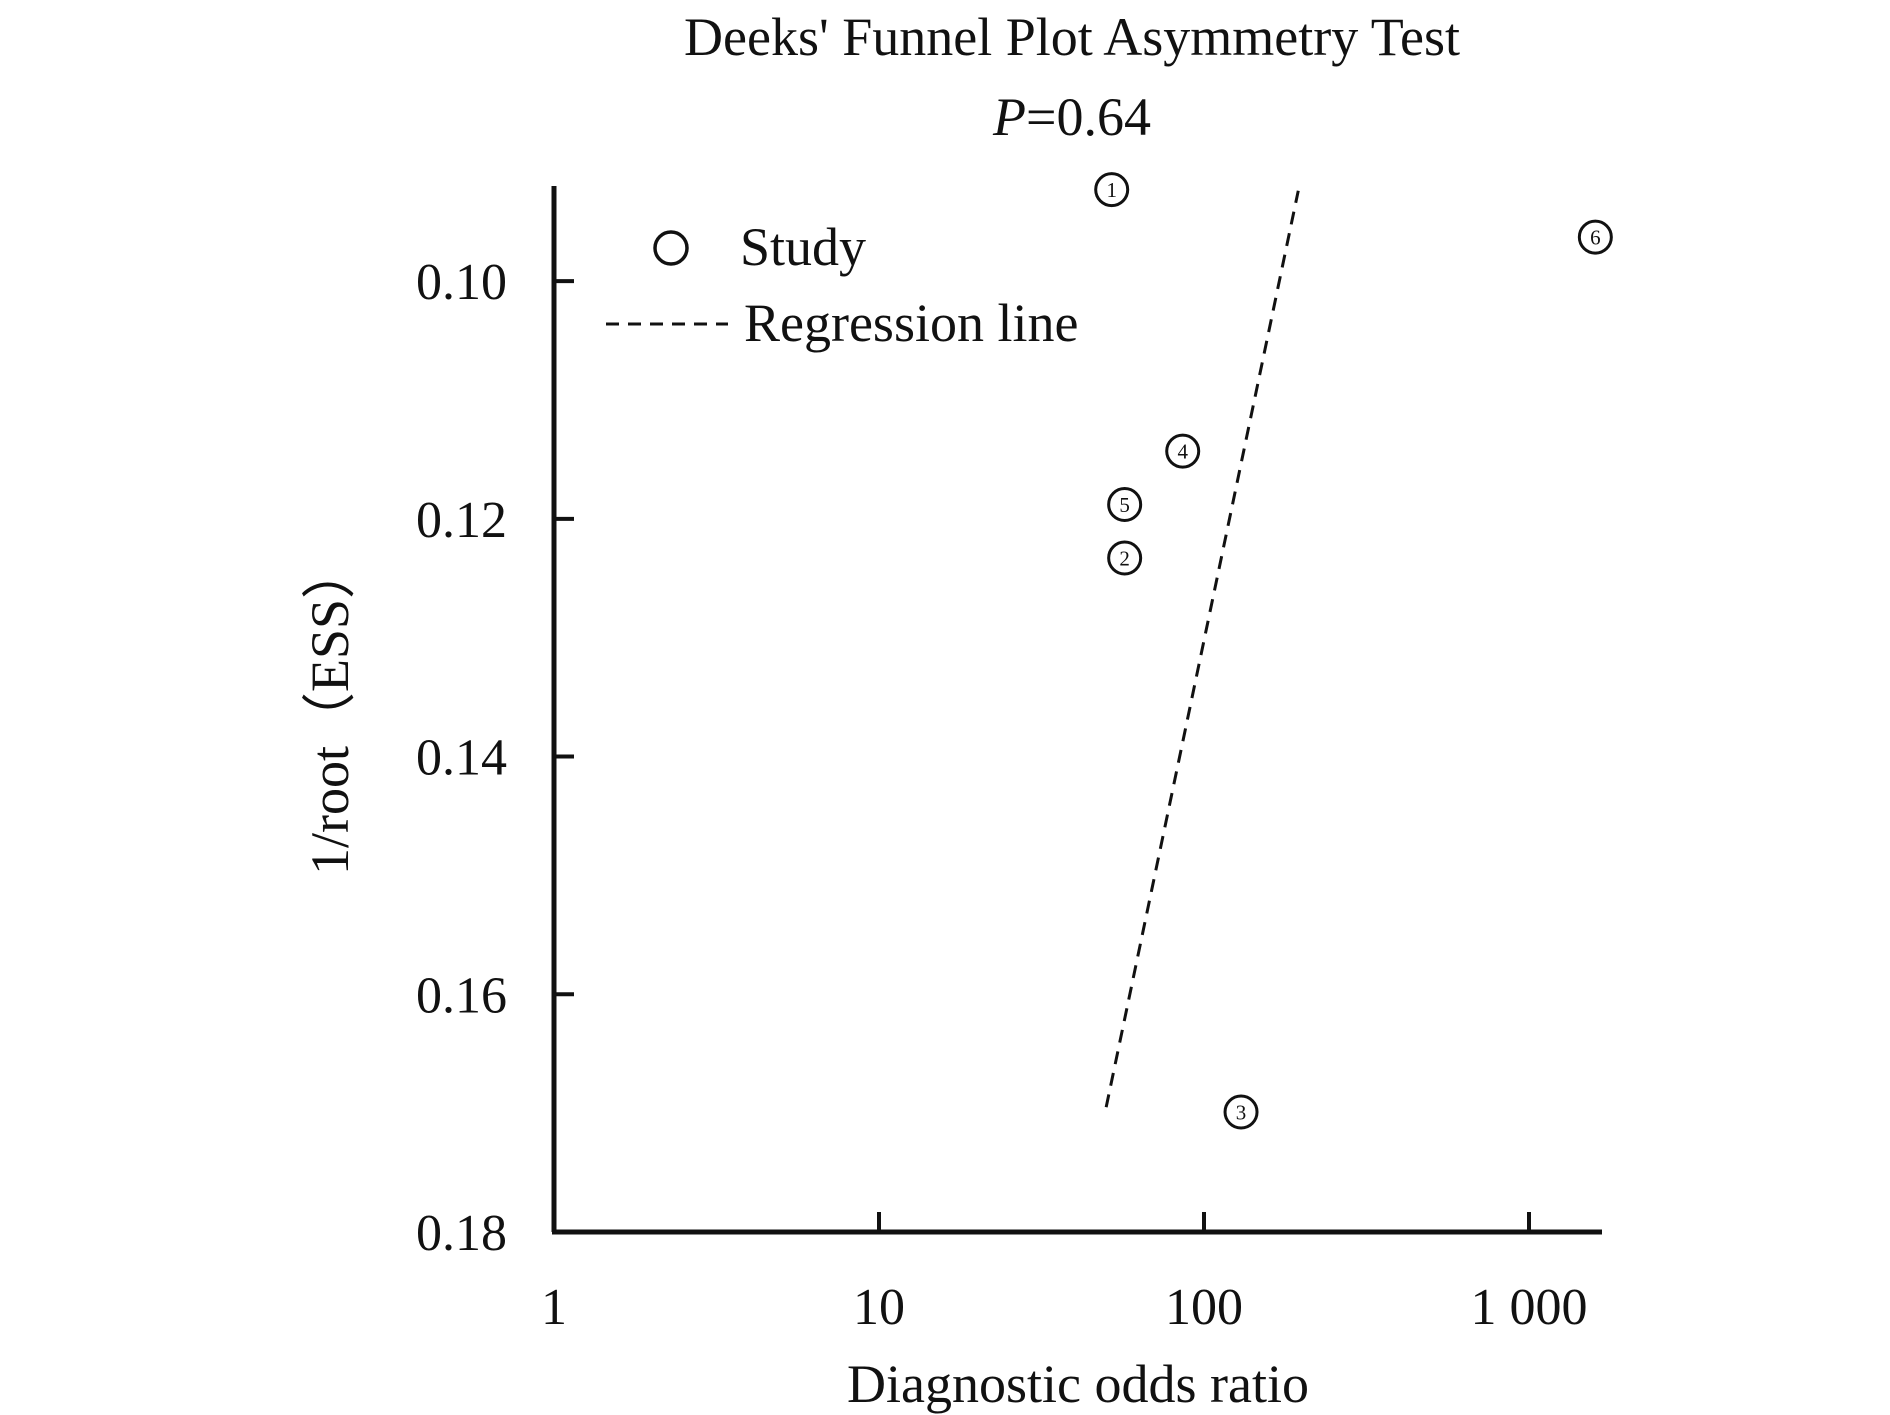 Image resolution: width=1890 pixels, height=1415 pixels. I want to click on study-point-label-3: 3, so click(1241, 1112).